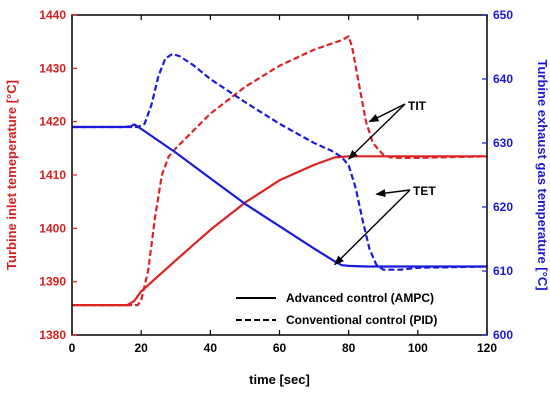  What do you see at coordinates (542, 174) in the screenshot?
I see `y-right-axis-title: Turbine exhaust gas temperature [°C]` at bounding box center [542, 174].